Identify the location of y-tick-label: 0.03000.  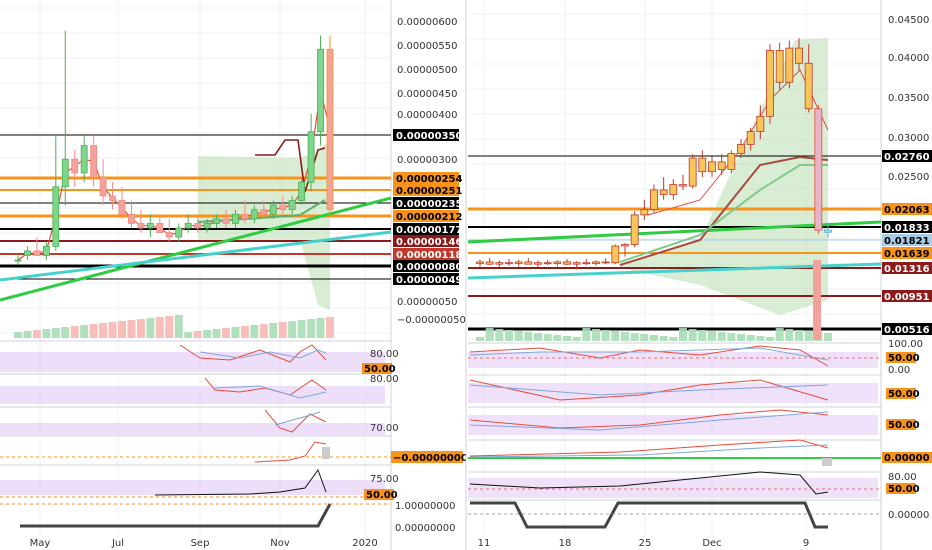
(908, 138).